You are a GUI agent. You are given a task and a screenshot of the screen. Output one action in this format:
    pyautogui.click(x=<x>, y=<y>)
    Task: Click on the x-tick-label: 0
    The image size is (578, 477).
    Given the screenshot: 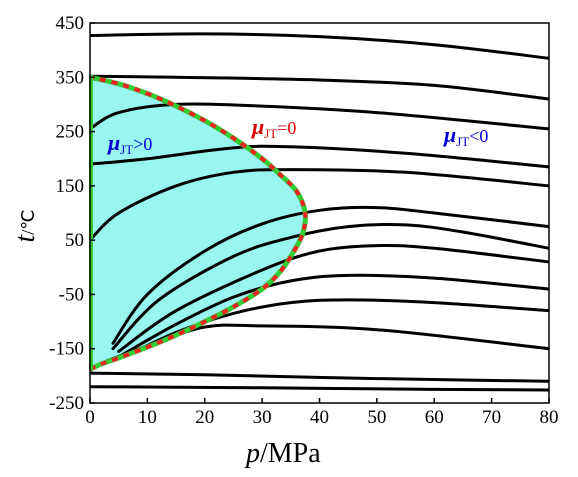 What is the action you would take?
    pyautogui.click(x=90, y=417)
    